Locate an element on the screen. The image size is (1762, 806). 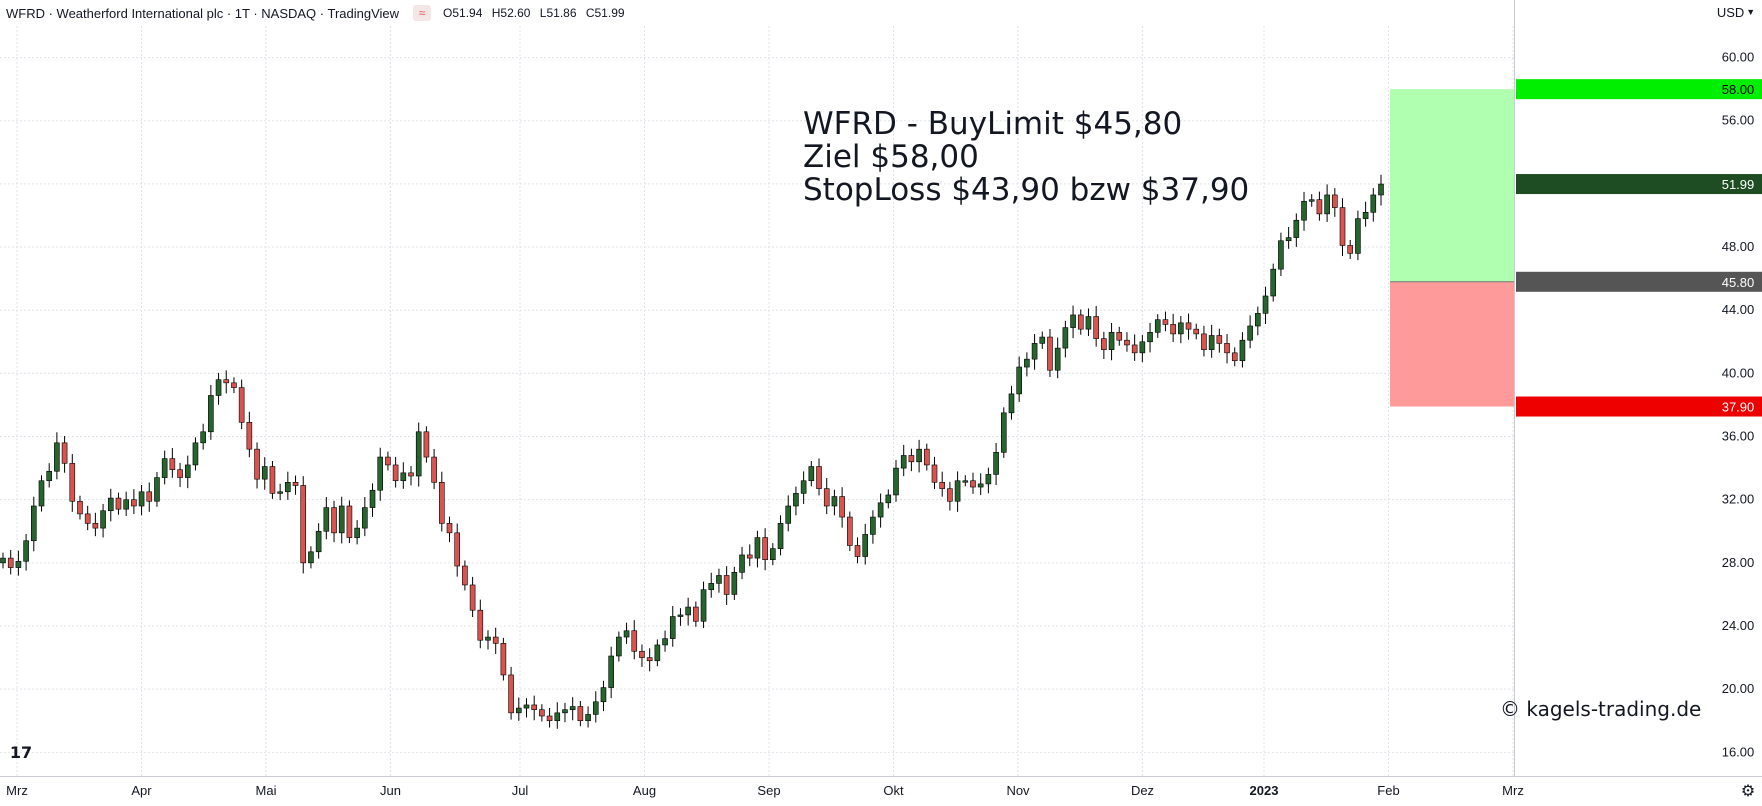
x-tick-label: Jun is located at coordinates (390, 790).